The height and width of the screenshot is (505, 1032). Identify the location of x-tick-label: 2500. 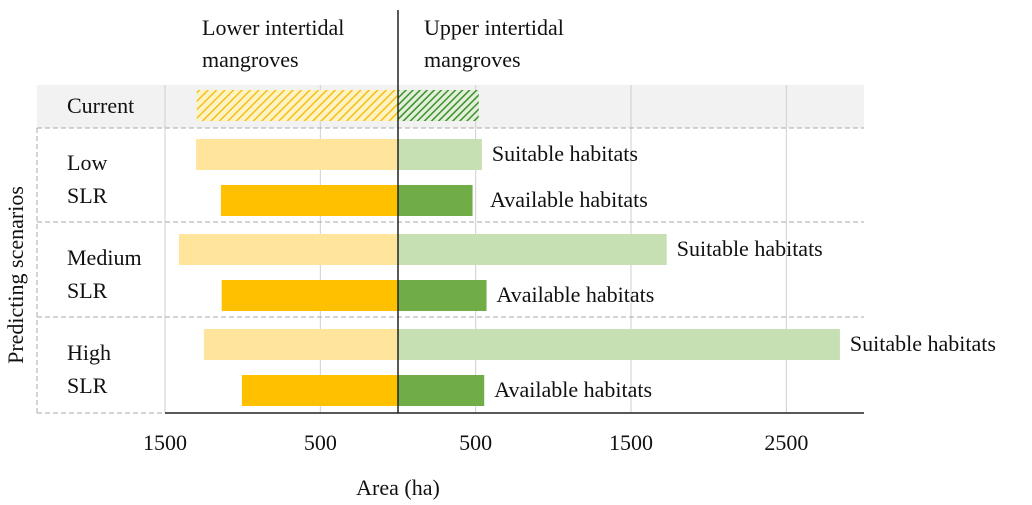
(786, 442).